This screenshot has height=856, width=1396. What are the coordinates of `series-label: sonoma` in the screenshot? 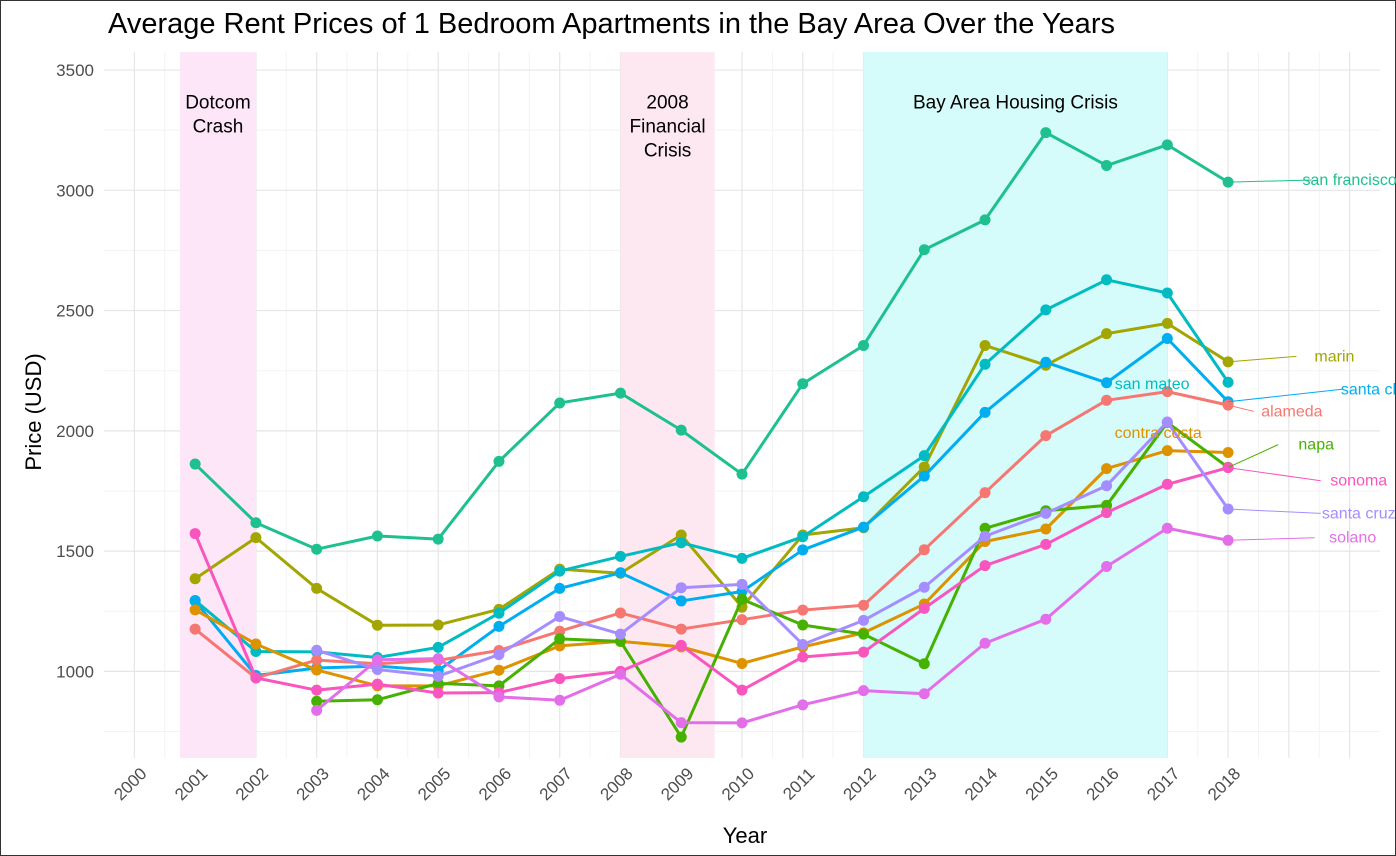 It's located at (1358, 481).